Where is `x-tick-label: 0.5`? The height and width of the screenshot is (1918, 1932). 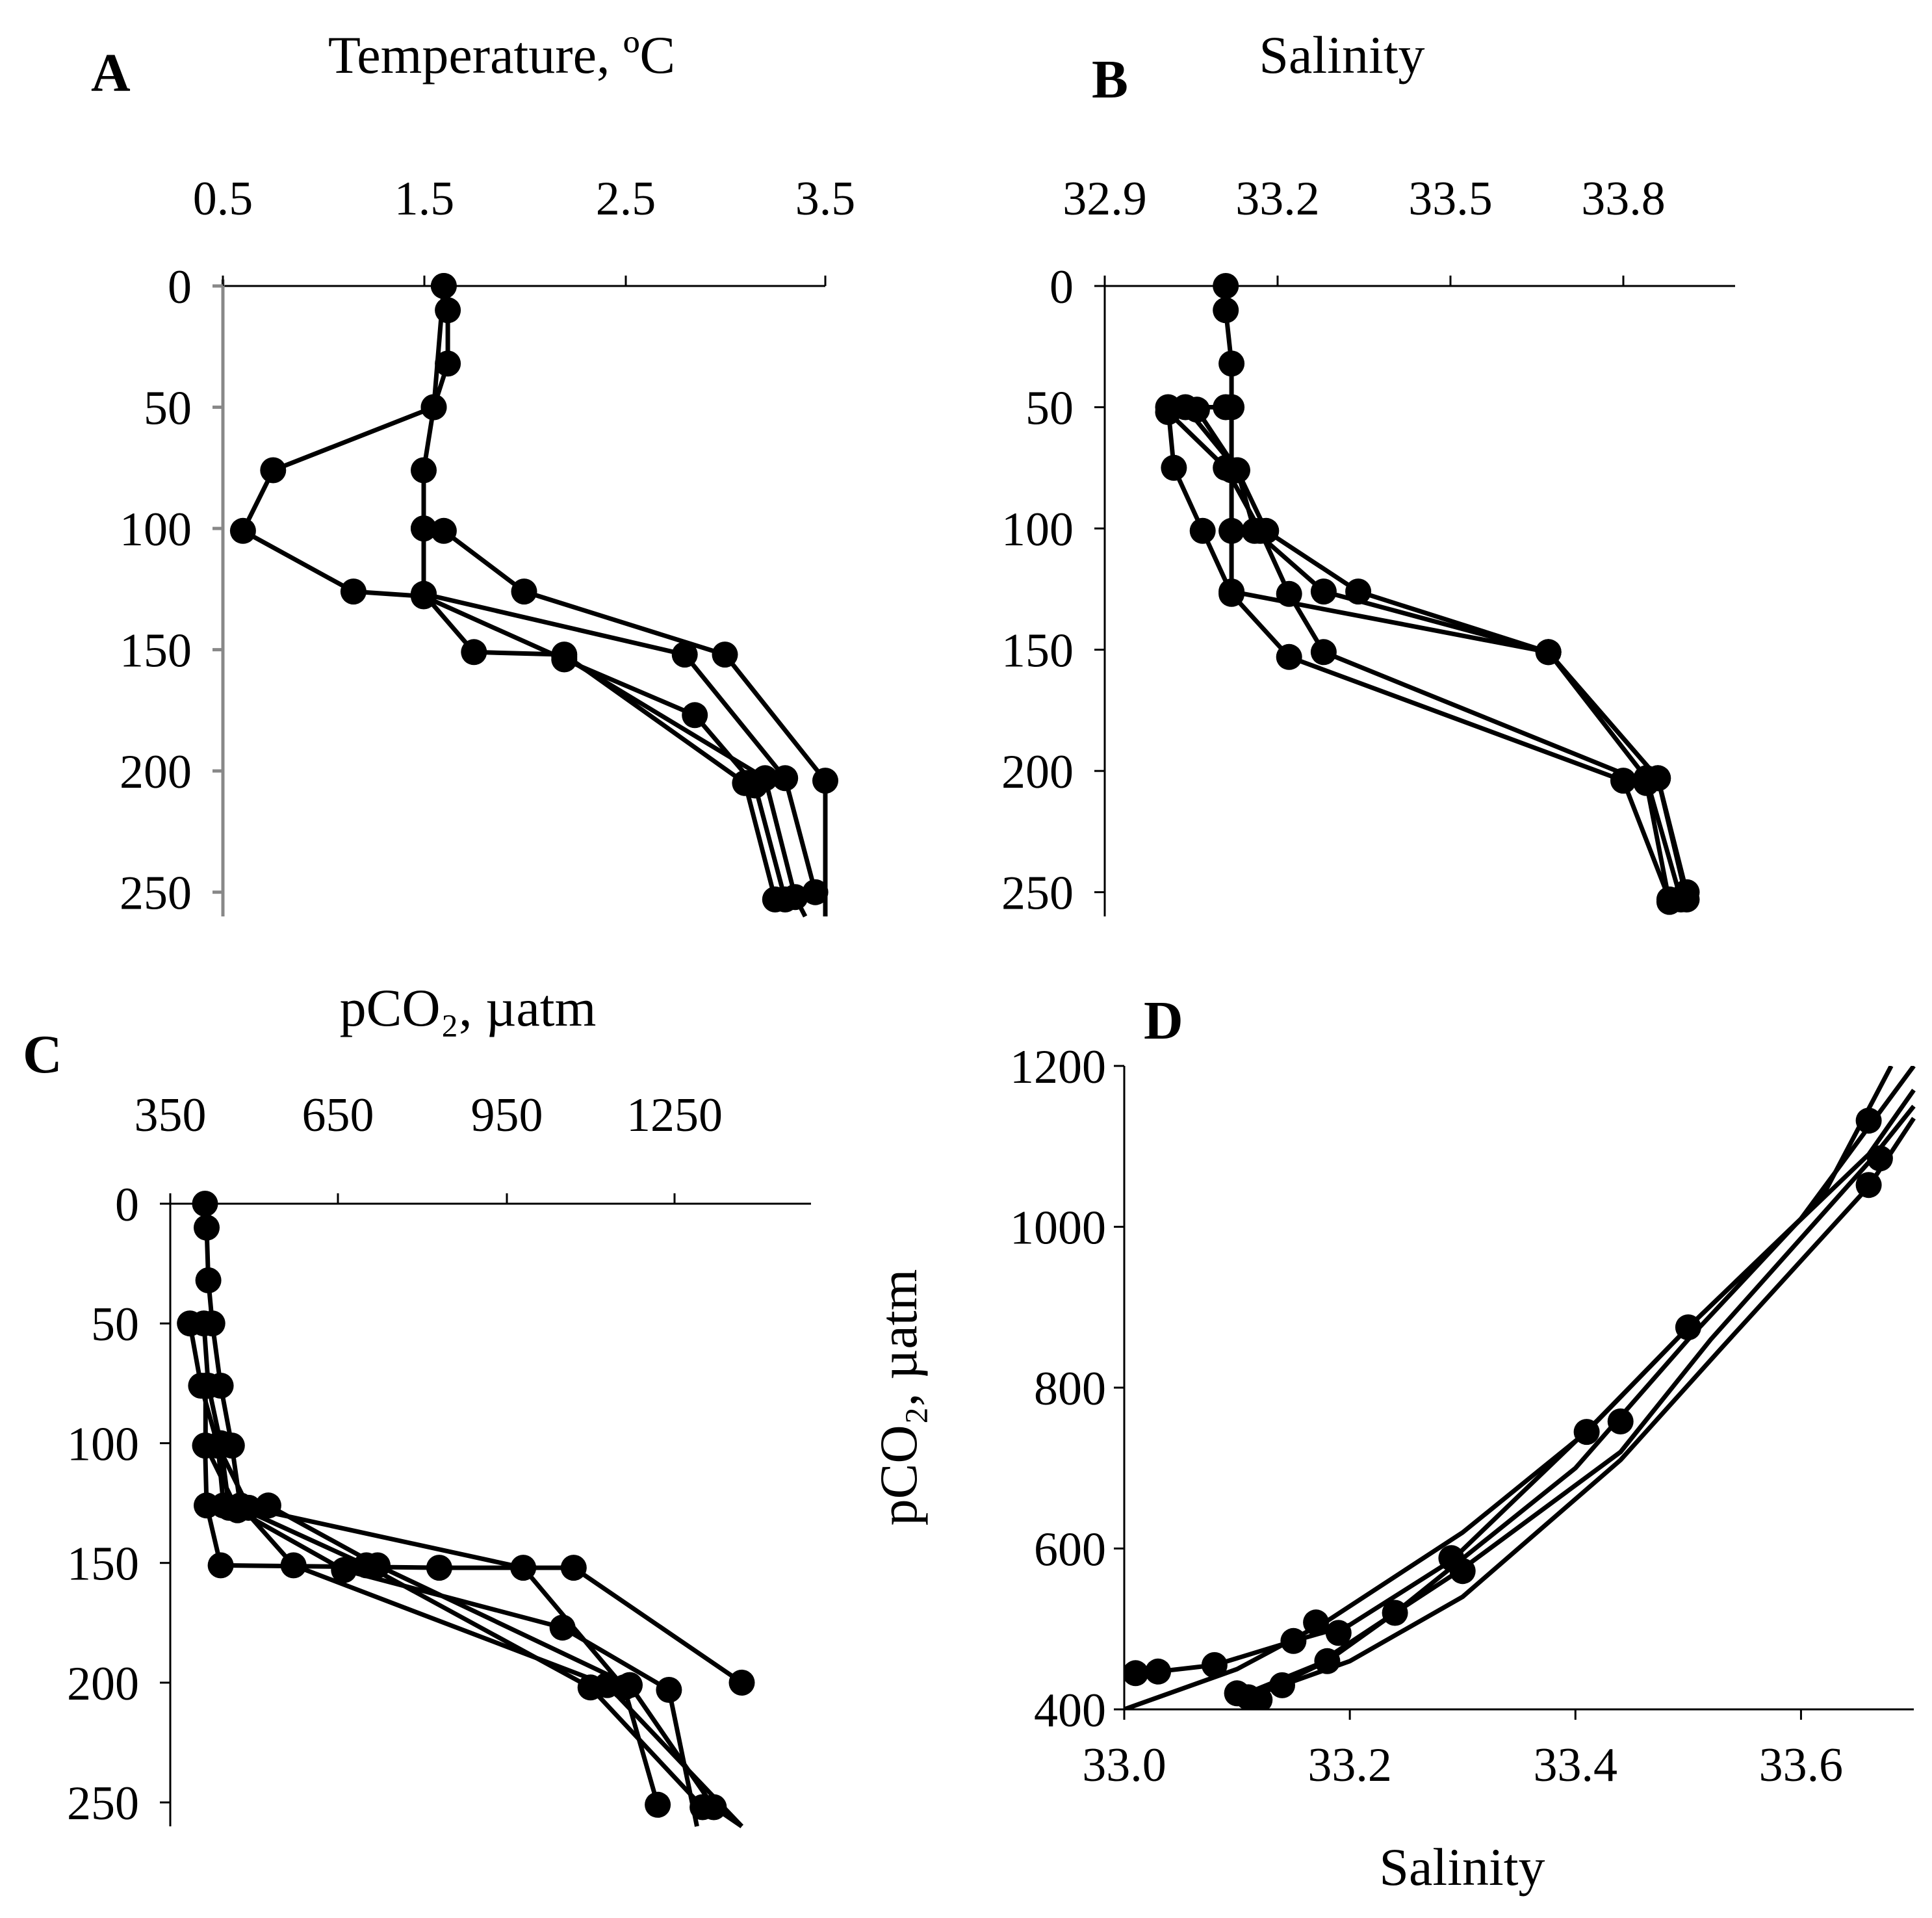
x-tick-label: 0.5 is located at coordinates (223, 199).